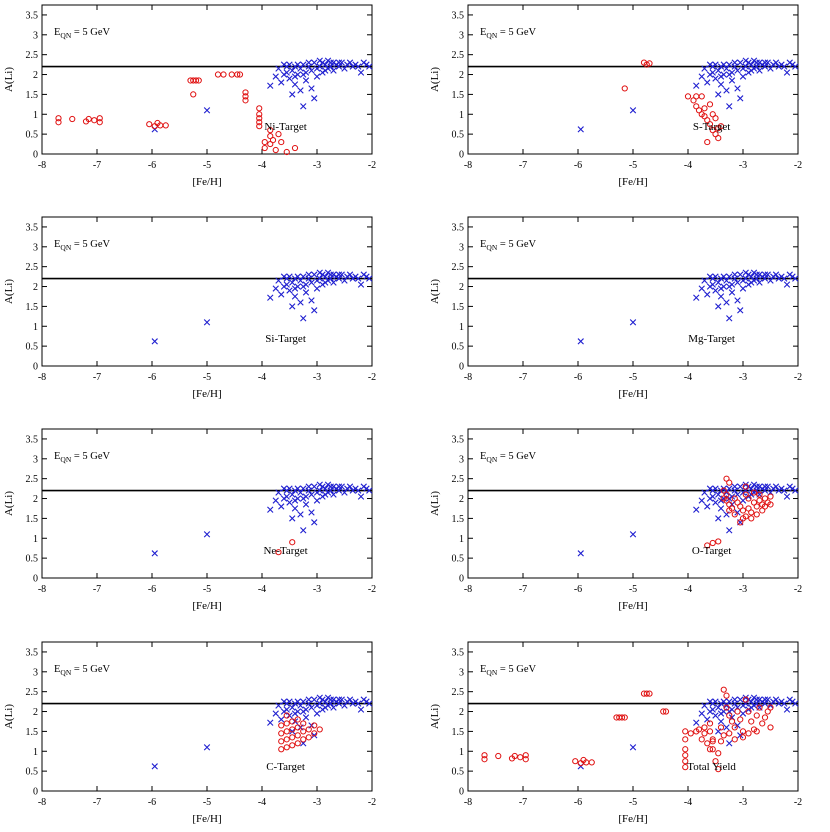 This screenshot has width=830, height=832. I want to click on y-tick-label: 2.5, so click(32, 479).